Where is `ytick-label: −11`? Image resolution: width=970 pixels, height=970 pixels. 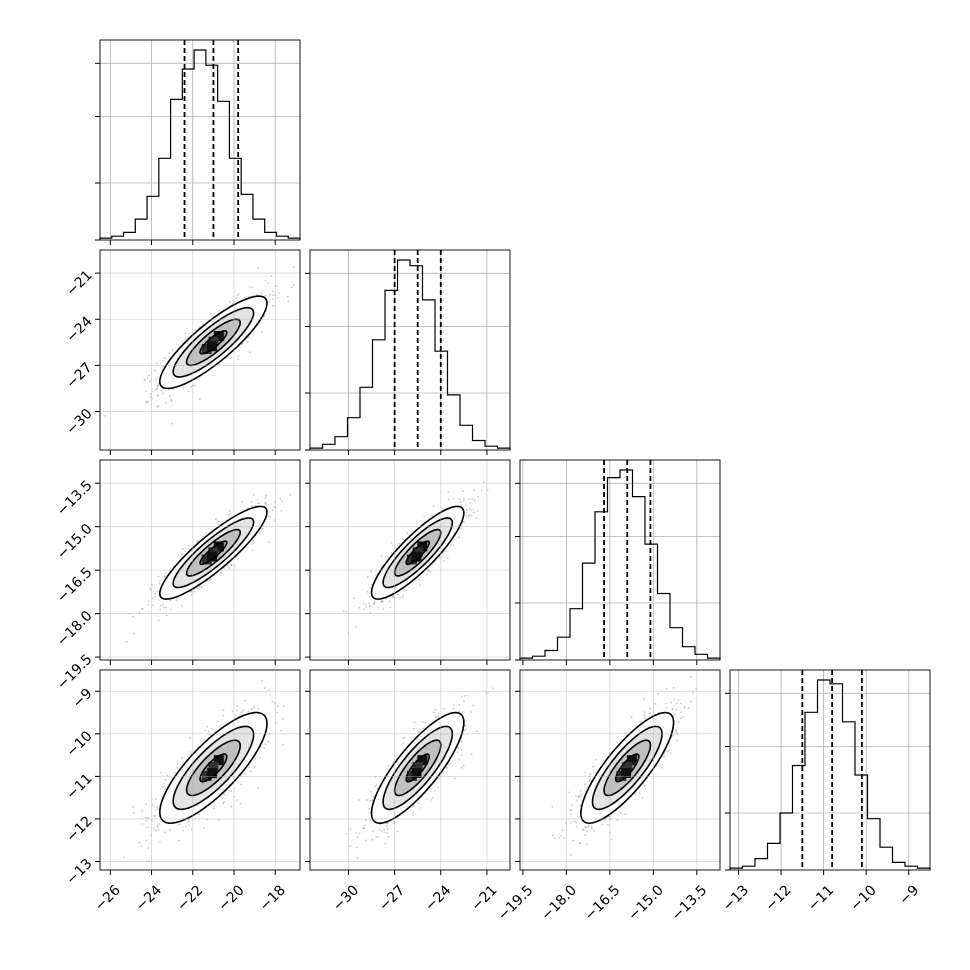 ytick-label: −11 is located at coordinates (79, 787).